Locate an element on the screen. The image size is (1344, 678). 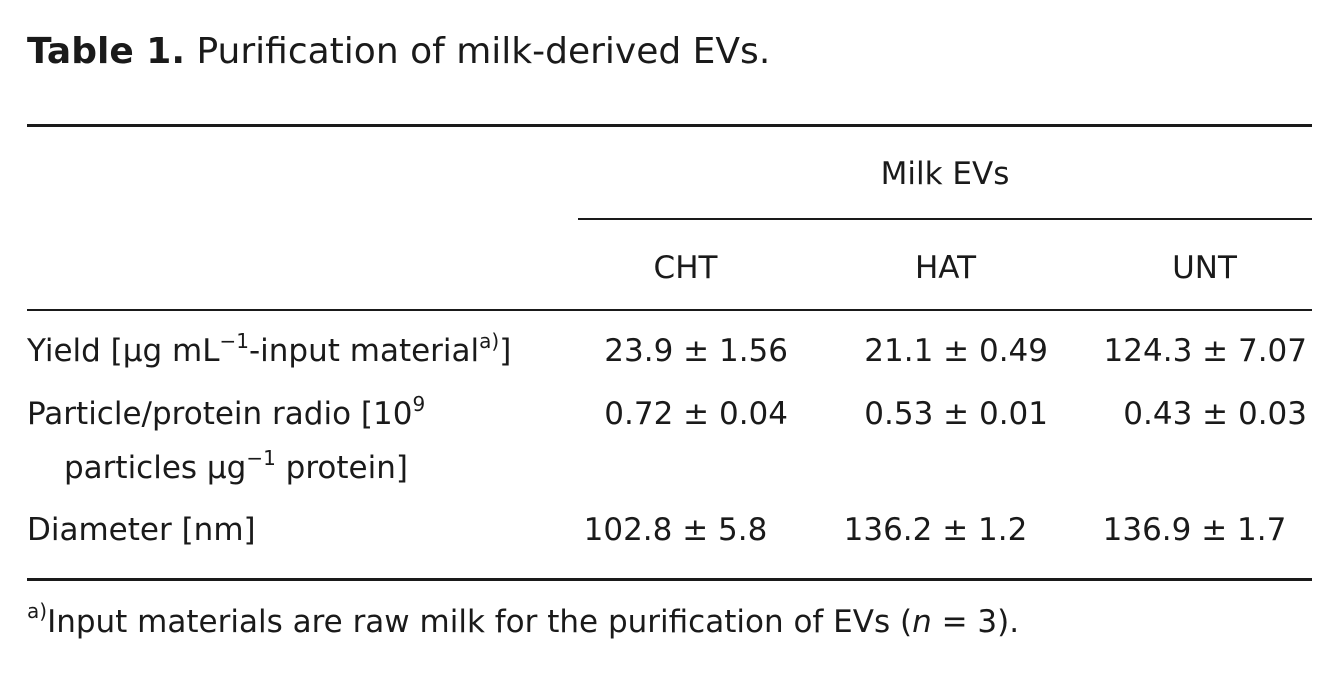
row-label-yield: Yield [μg mL−1-input materiala)] is located at coordinates (269, 349).